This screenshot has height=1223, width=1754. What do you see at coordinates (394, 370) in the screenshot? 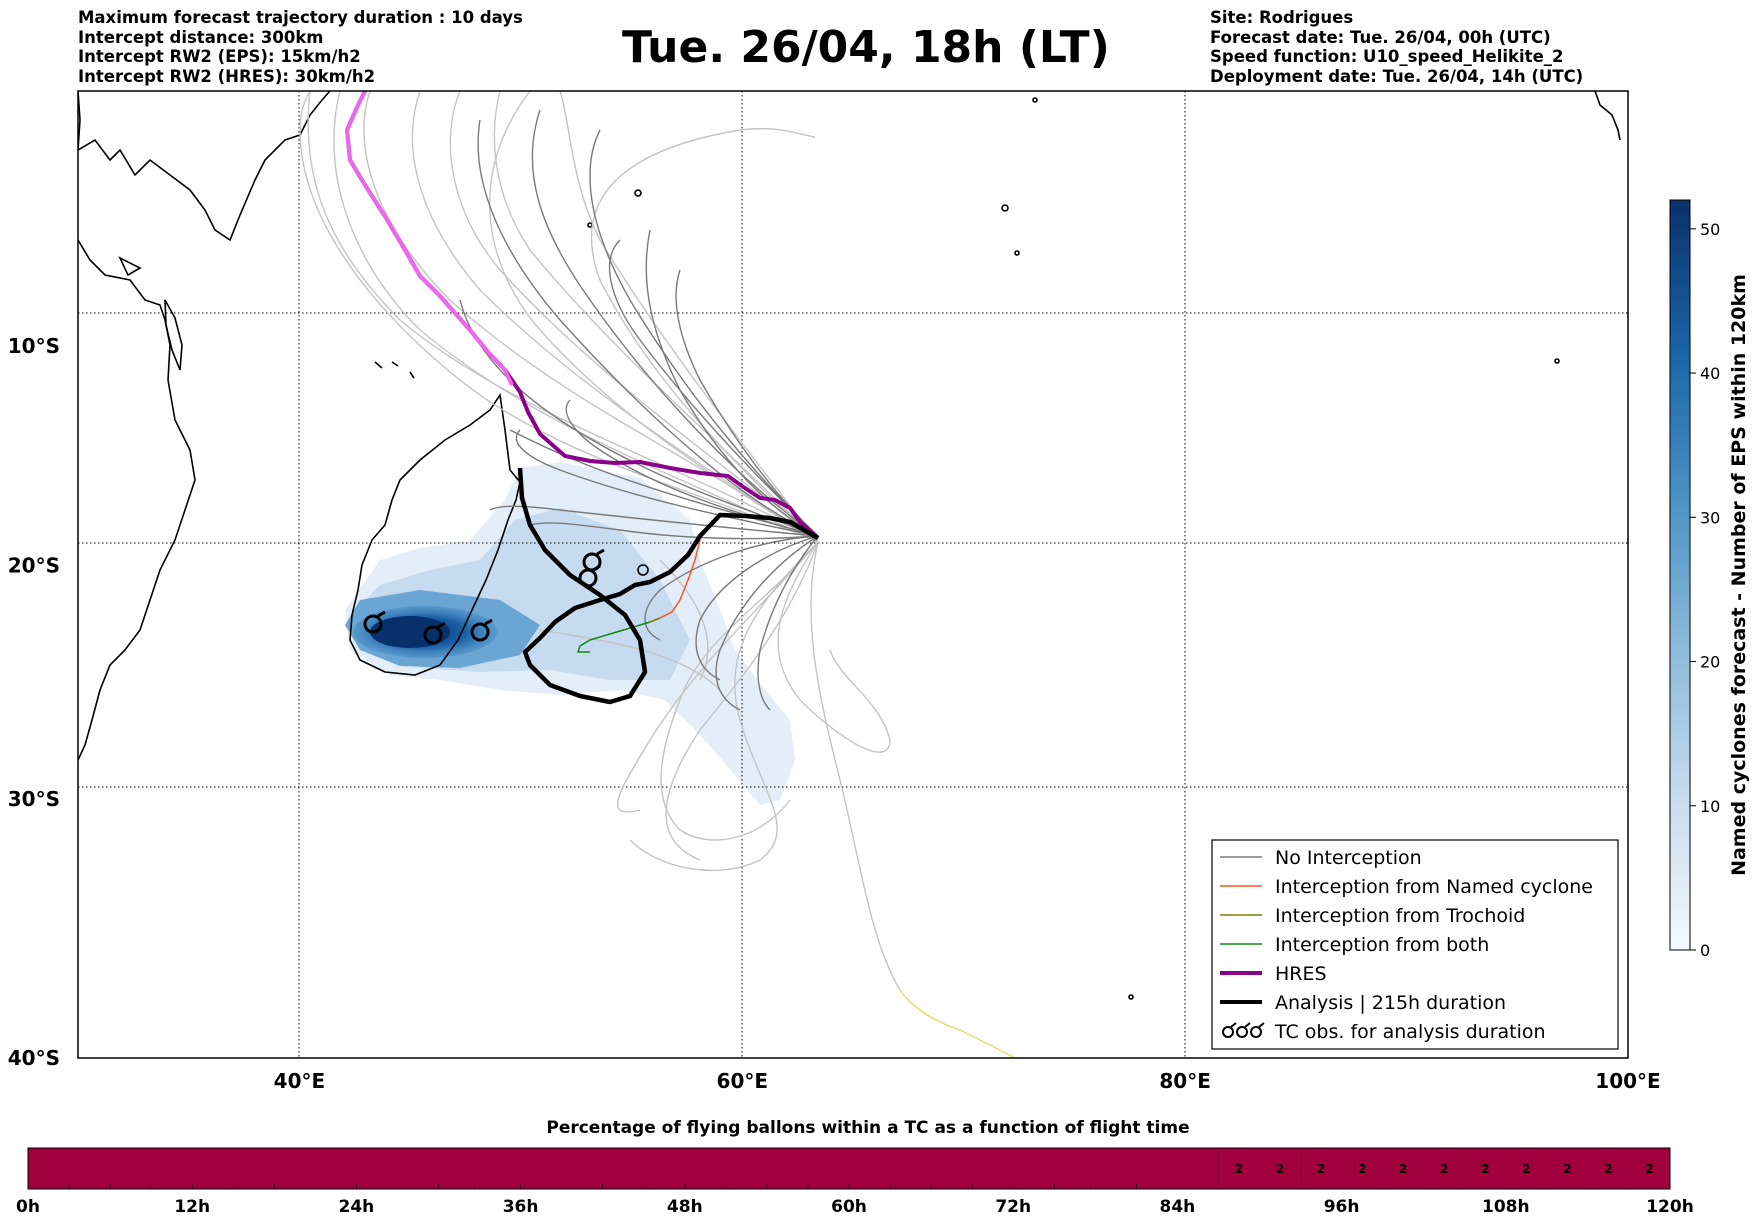
I see `island-c` at bounding box center [394, 370].